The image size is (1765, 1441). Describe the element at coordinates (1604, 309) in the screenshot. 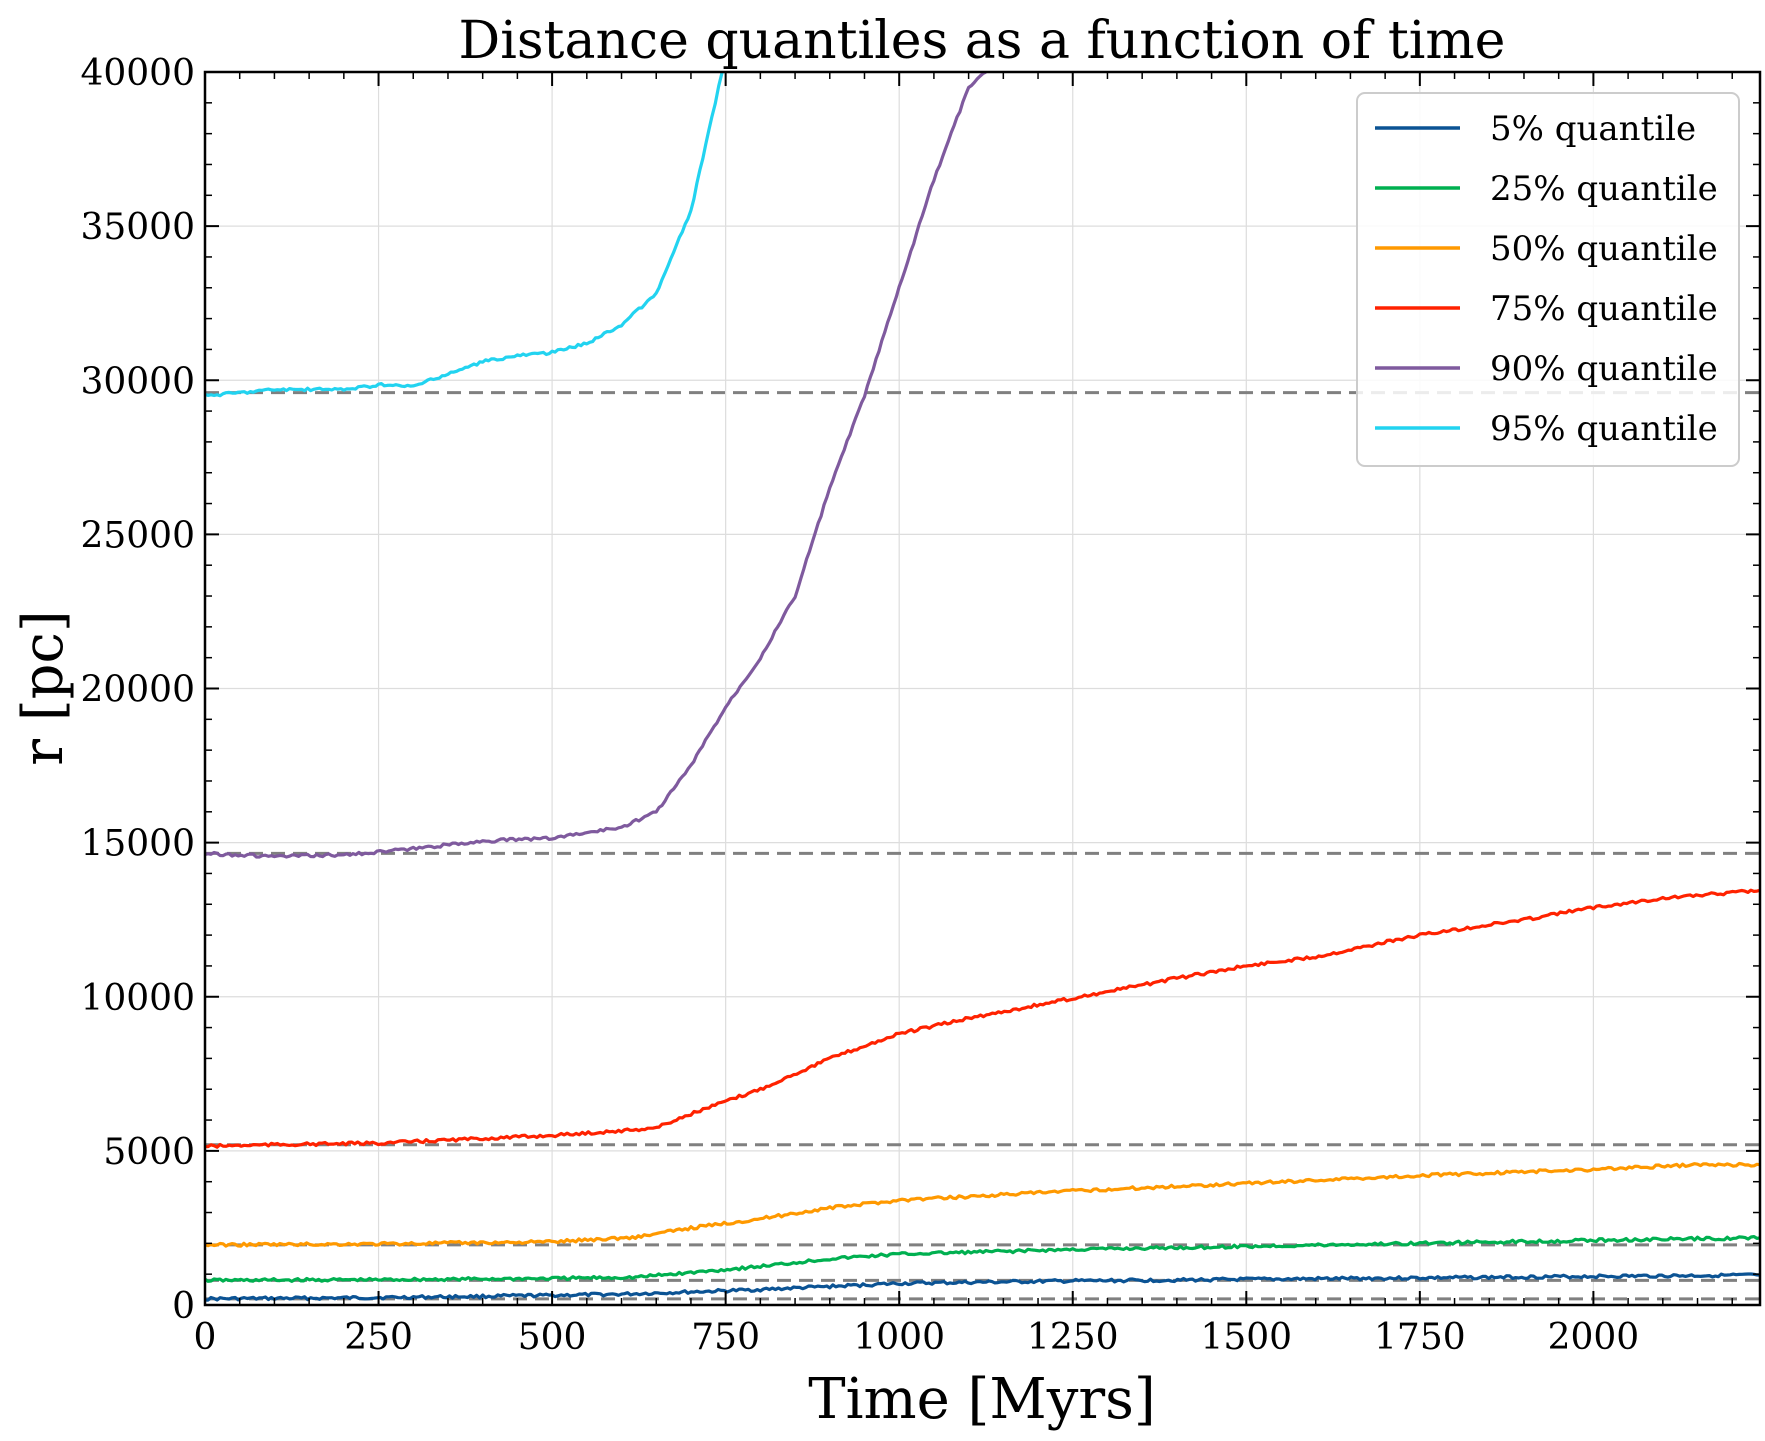

I see `legend-label: 75% quantile` at that location.